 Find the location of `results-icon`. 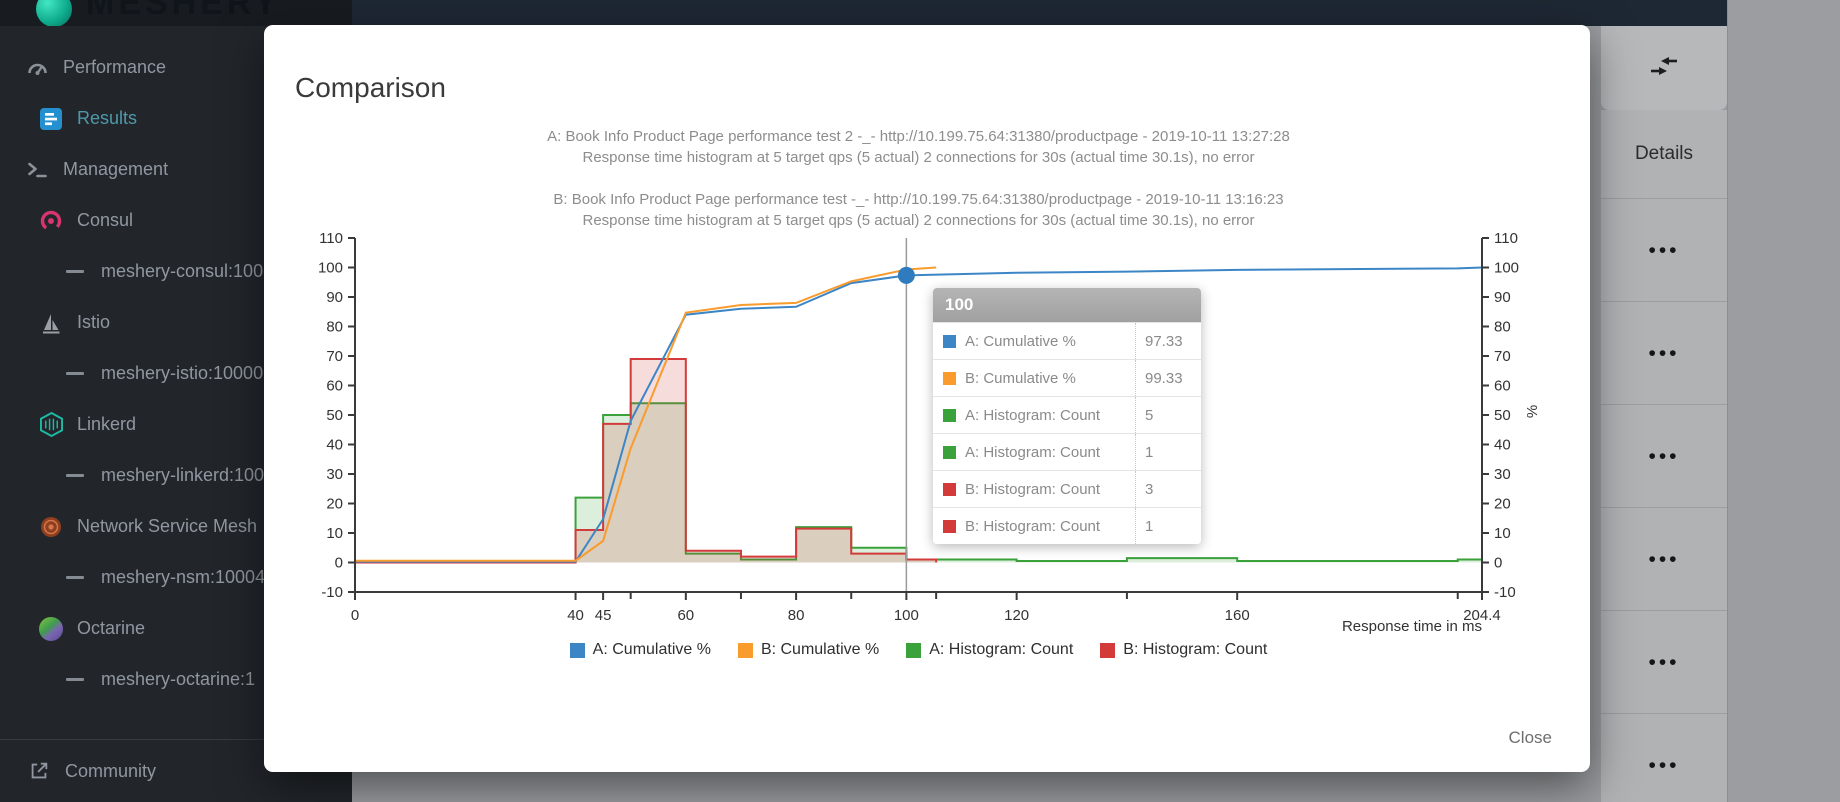

results-icon is located at coordinates (51, 118).